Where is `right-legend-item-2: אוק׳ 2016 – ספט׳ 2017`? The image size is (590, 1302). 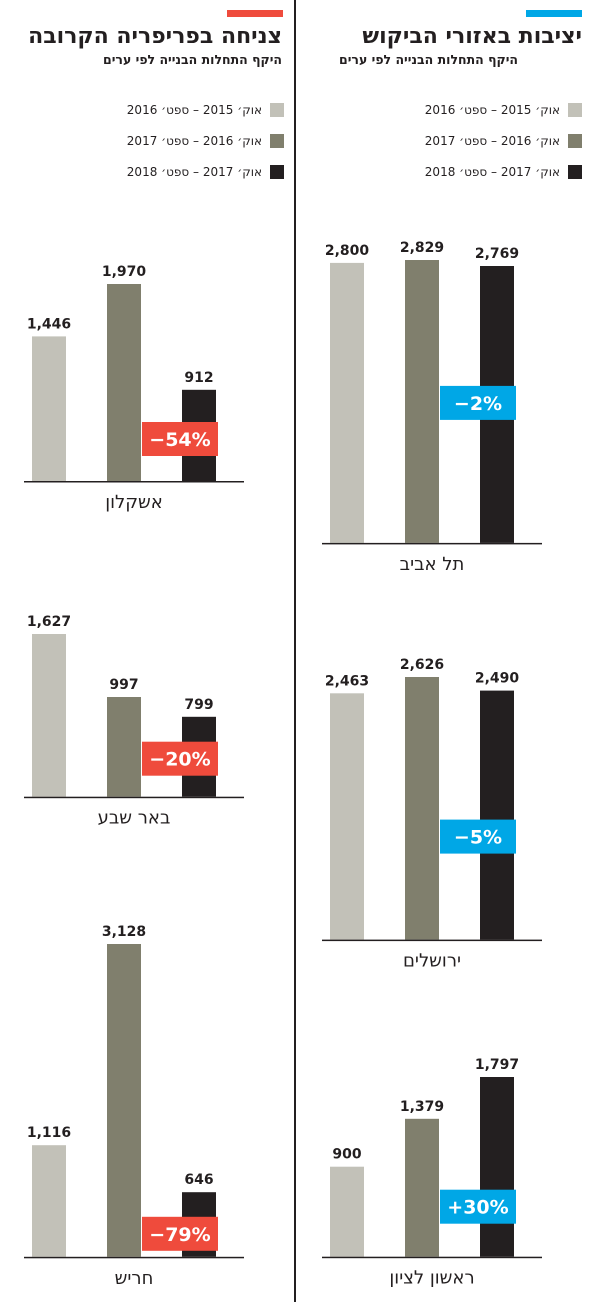
right-legend-item-2: אוק׳ 2016 – ספט׳ 2017 is located at coordinates (451, 141).